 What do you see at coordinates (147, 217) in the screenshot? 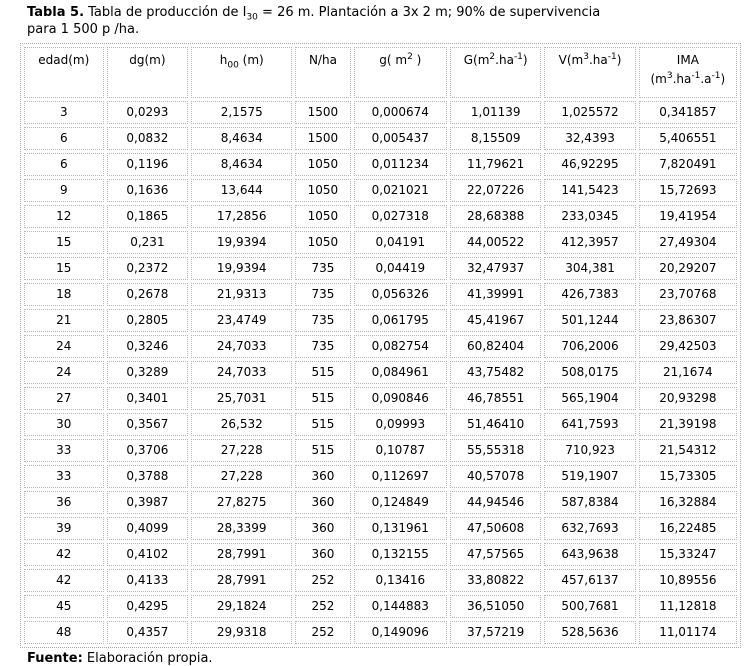
I see `table-cell: 0,1865` at bounding box center [147, 217].